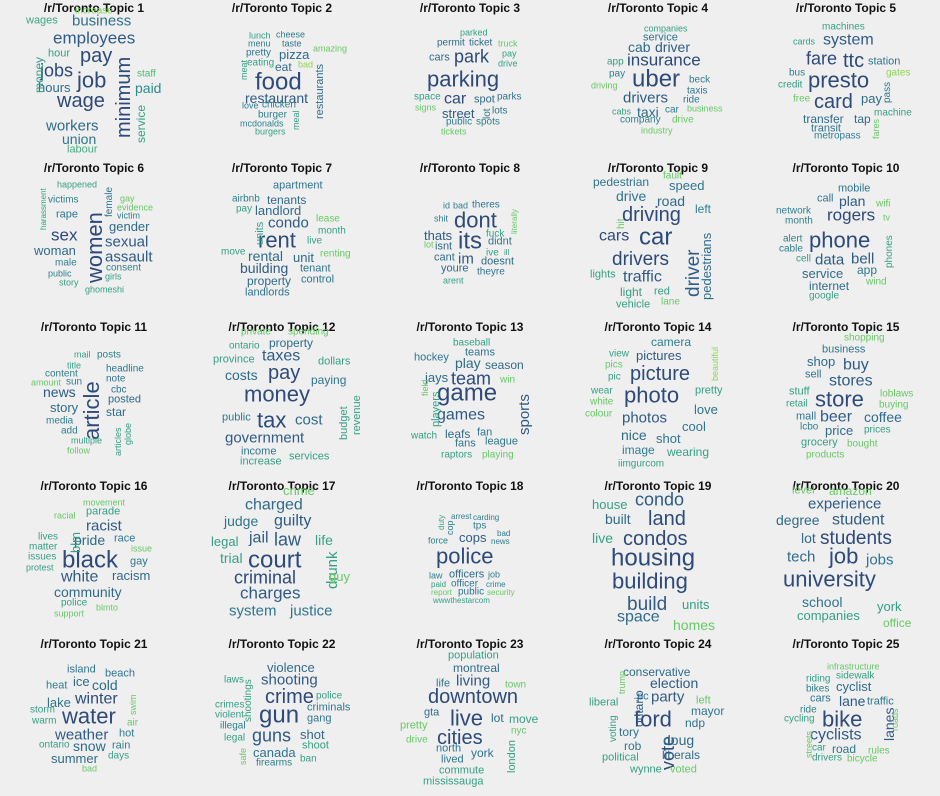 This screenshot has height=796, width=940. Describe the element at coordinates (131, 575) in the screenshot. I see `cloud-word: racism` at that location.